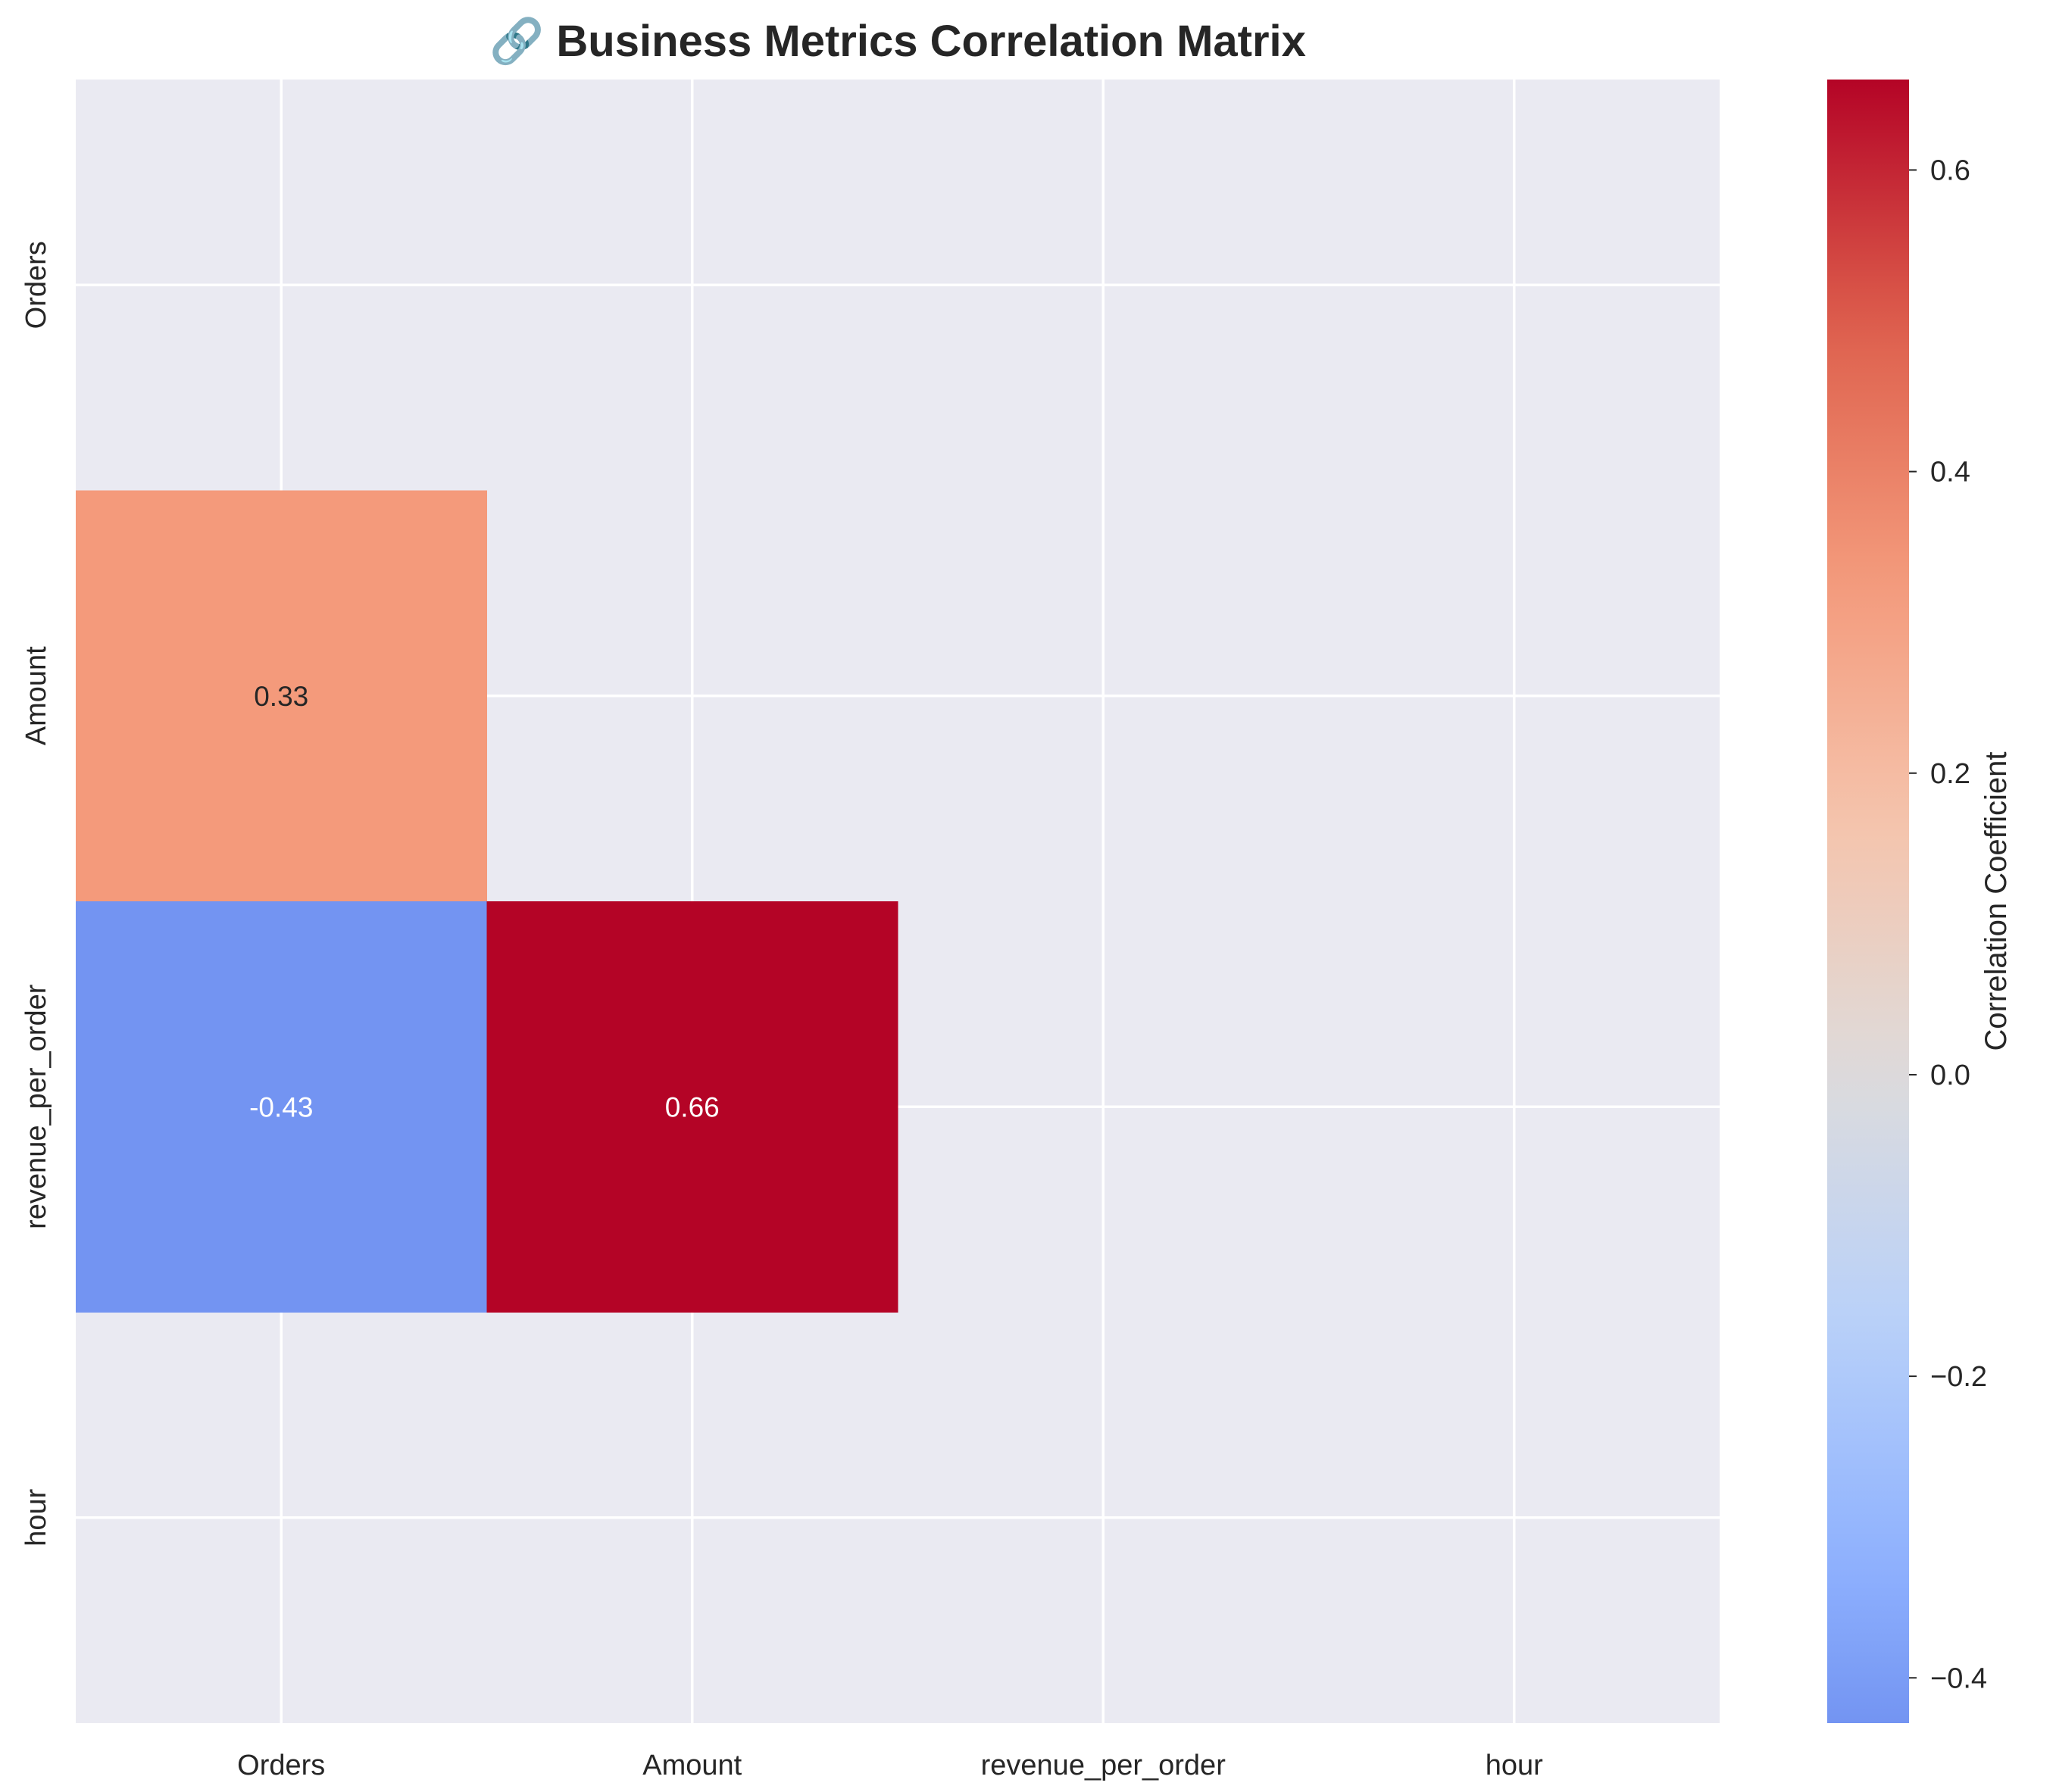 The width and height of the screenshot is (2056, 1792). Describe the element at coordinates (36, 1517) in the screenshot. I see `y-tick-label: hour` at that location.